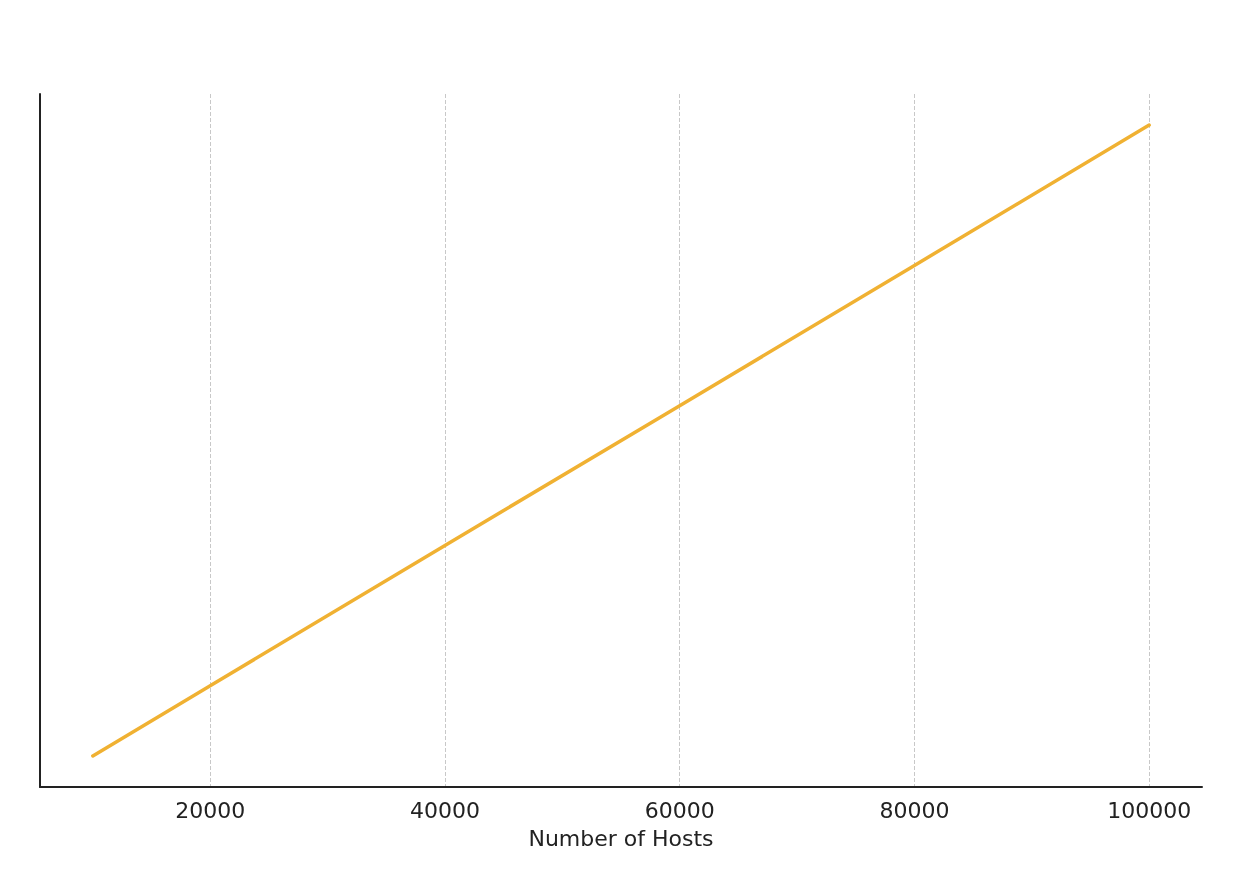 The image size is (1234, 888). I want to click on x-tick-label: 20000, so click(210, 810).